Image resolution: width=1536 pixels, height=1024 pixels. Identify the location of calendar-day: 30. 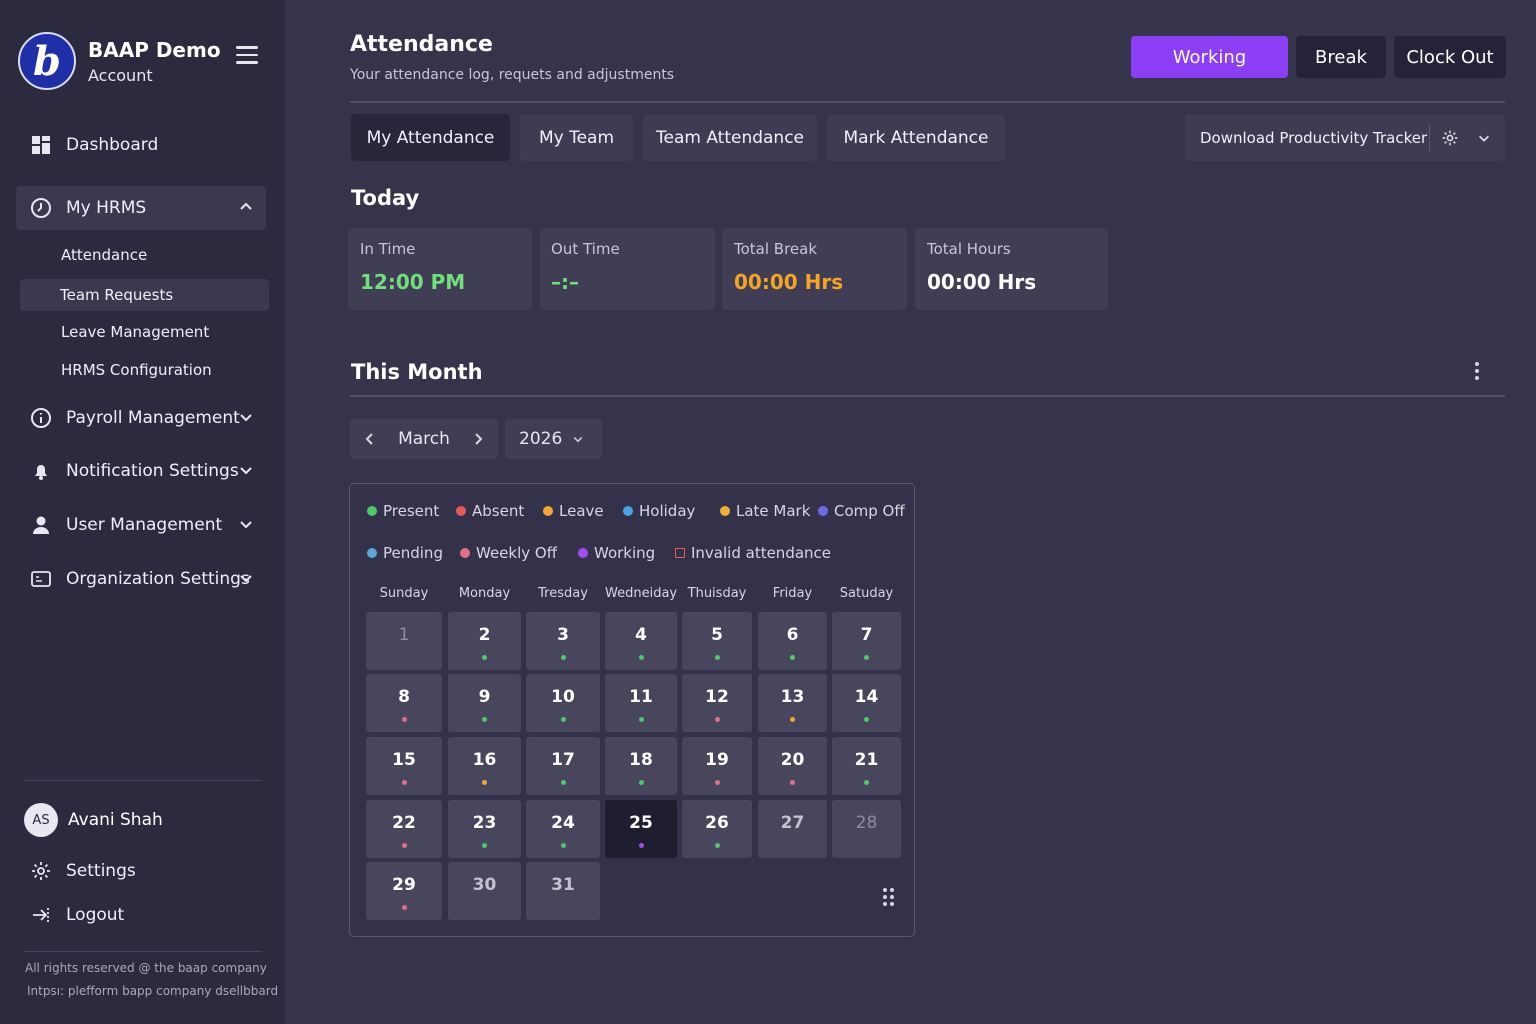
(484, 891).